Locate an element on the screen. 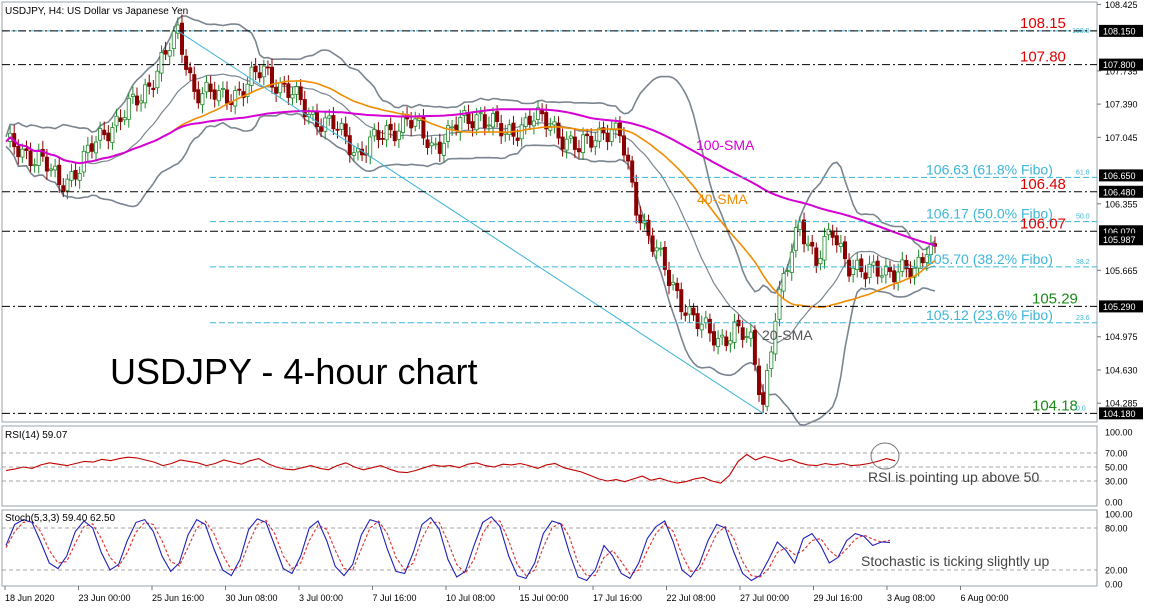  time-tick-label: 27 Jul 00:00 is located at coordinates (764, 598).